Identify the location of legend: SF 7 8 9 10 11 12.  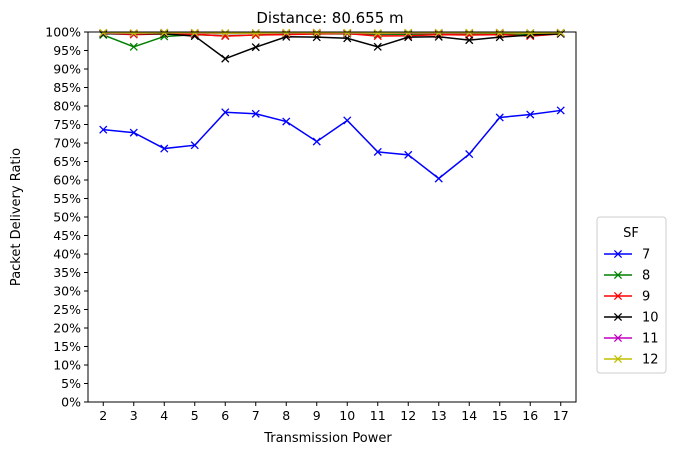
(631, 295).